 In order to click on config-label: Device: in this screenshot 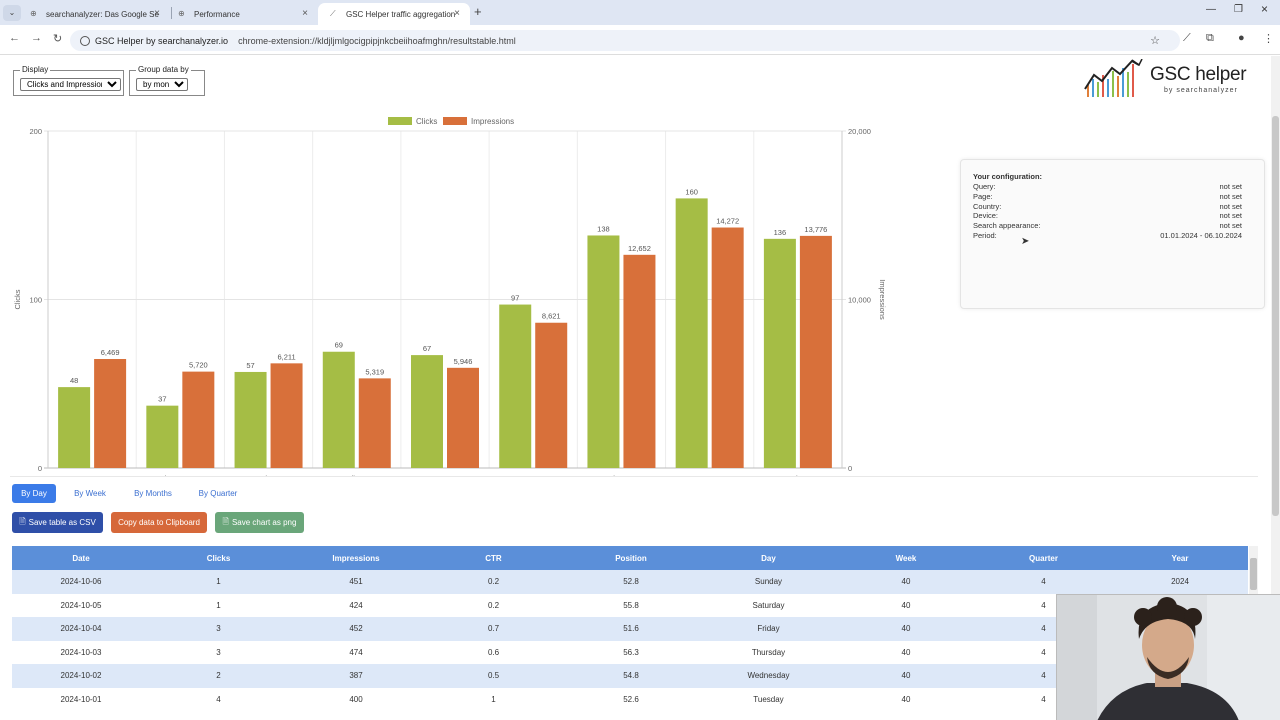, I will do `click(986, 216)`.